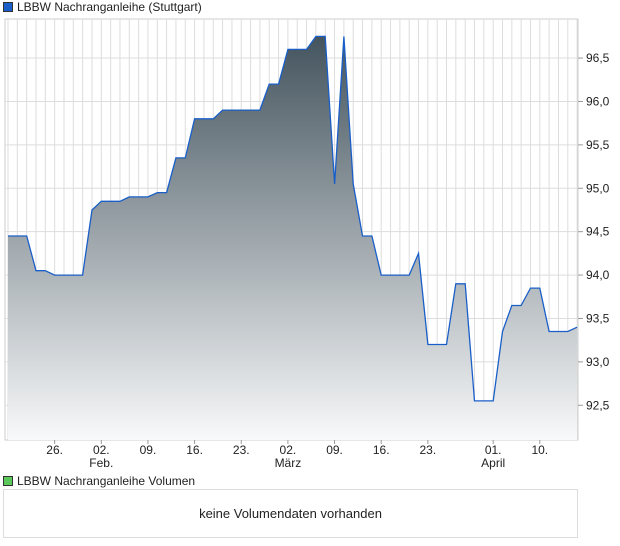 This screenshot has width=620, height=546. I want to click on y-tick-label: 94,0, so click(598, 275).